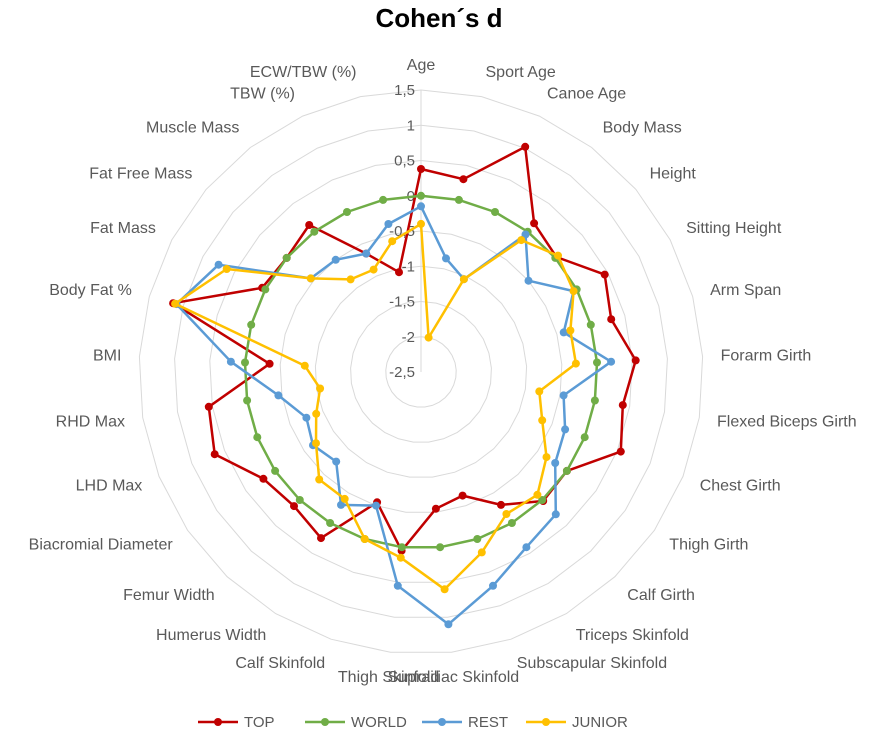 This screenshot has height=738, width=879. What do you see at coordinates (169, 595) in the screenshot?
I see `category-label: Femur Width` at bounding box center [169, 595].